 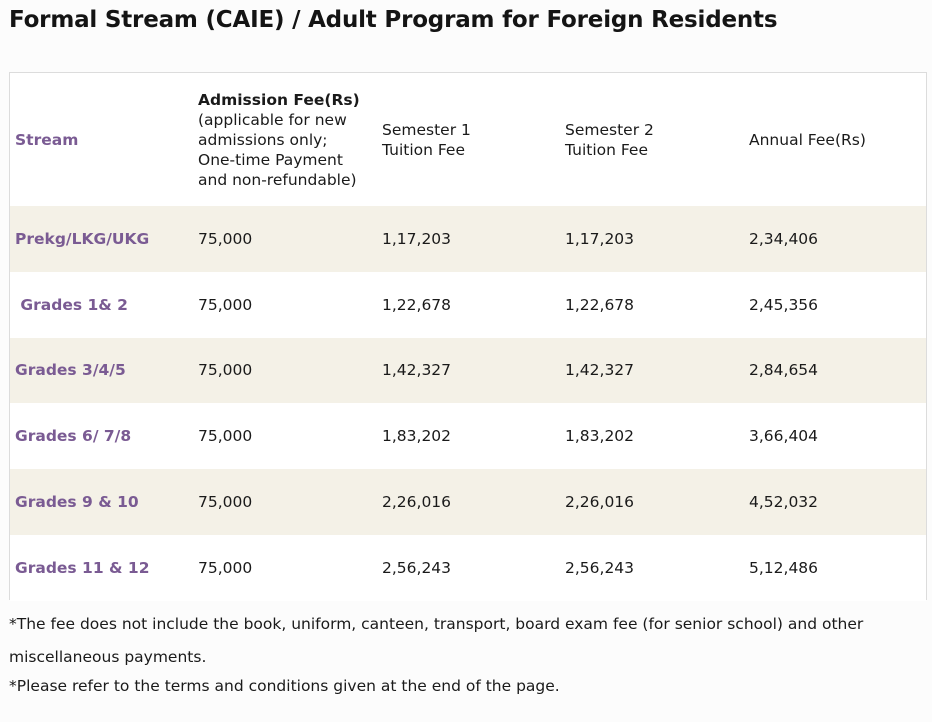 I want to click on admission-note-line: One-time Payment, so click(x=270, y=159).